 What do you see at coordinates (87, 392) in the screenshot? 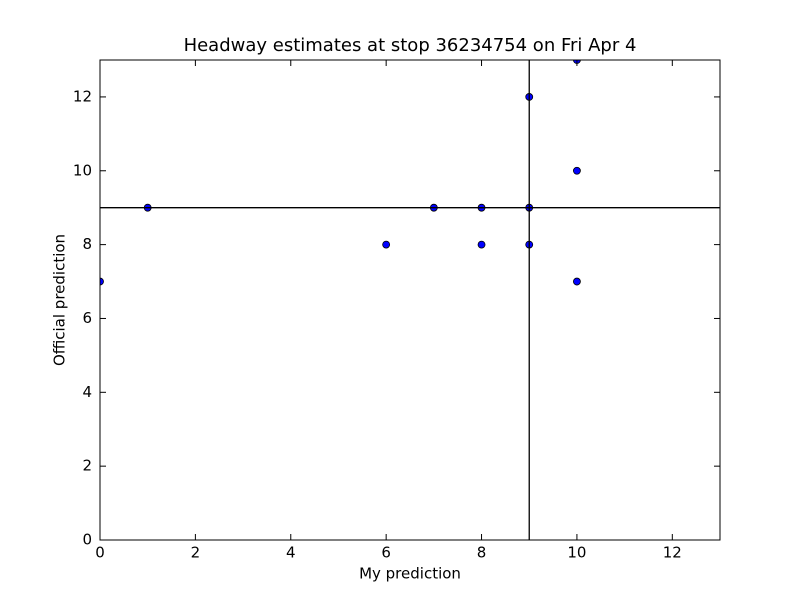
I see `y-tick-label: 4` at bounding box center [87, 392].